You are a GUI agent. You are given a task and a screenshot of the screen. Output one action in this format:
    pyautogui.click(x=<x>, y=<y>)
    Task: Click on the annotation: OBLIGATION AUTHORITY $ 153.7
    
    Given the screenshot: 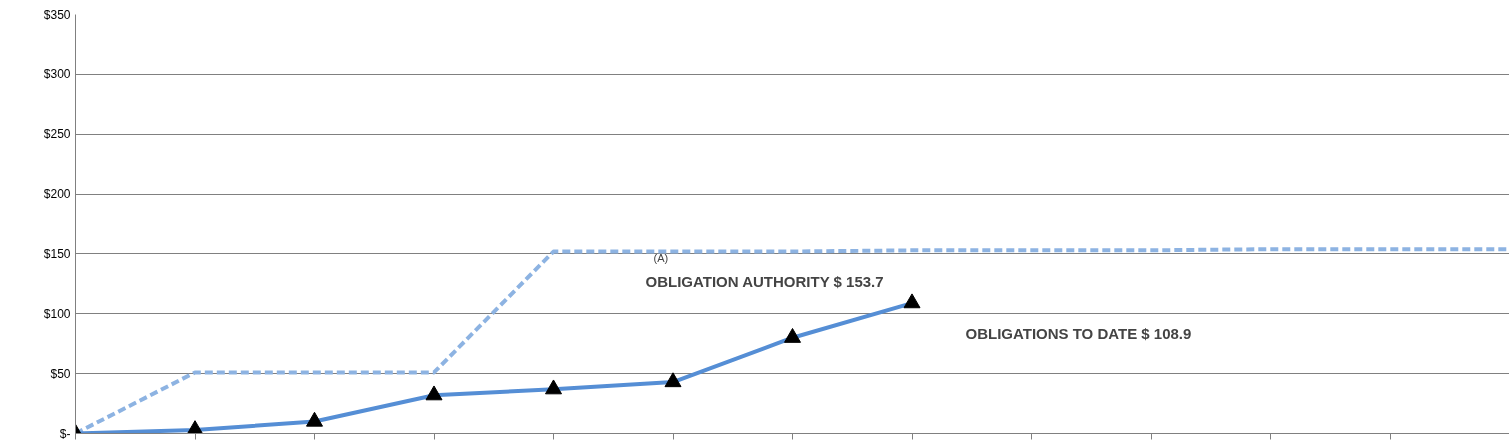 What is the action you would take?
    pyautogui.click(x=764, y=281)
    